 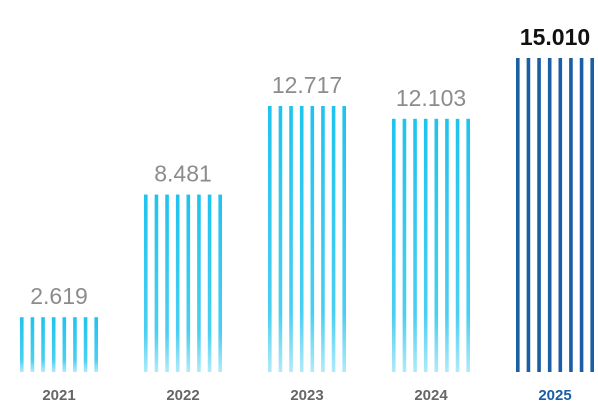 I want to click on category-labels-layer: 2021 2022 2023 2024 2025, so click(x=306, y=395).